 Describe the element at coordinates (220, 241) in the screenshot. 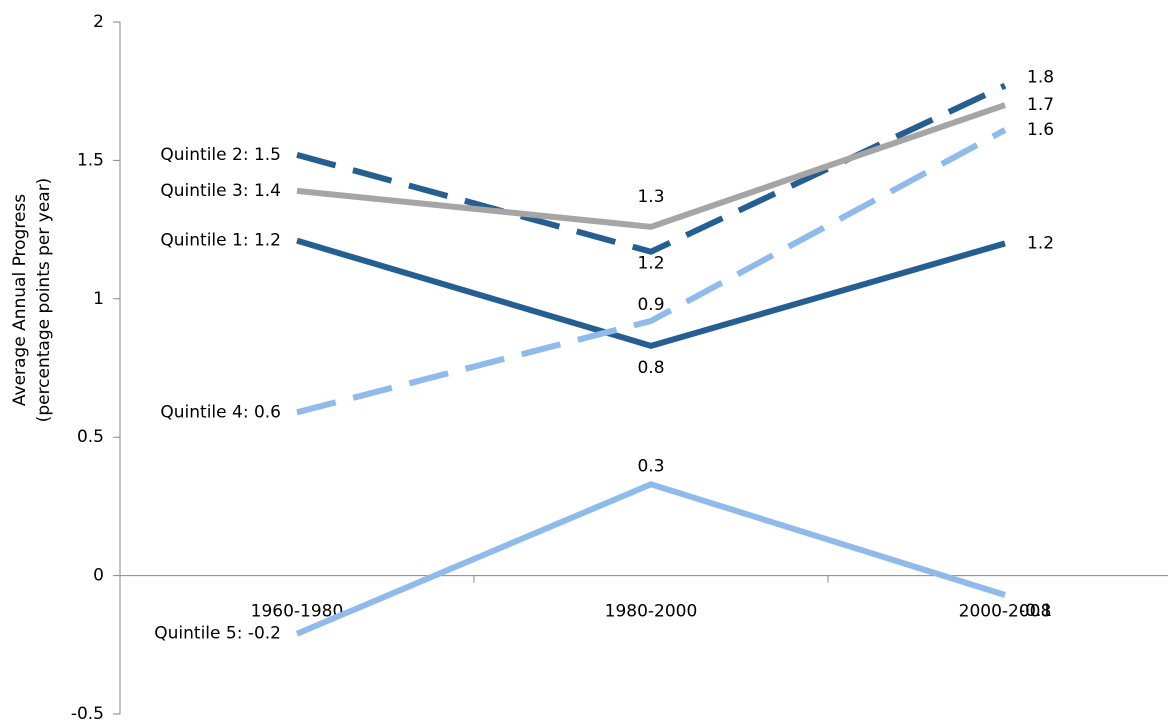

I see `data-label: Quintile 1: 1.2` at that location.